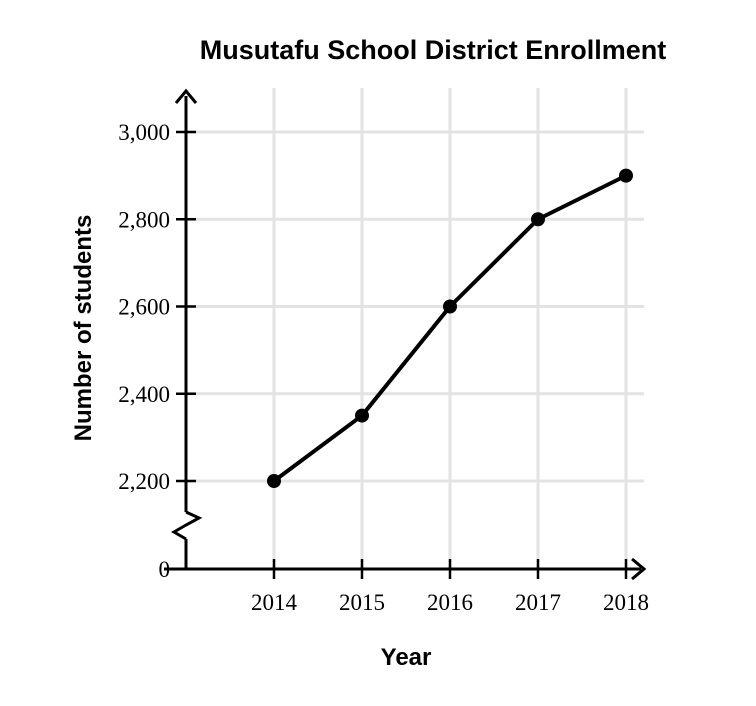 Image resolution: width=756 pixels, height=706 pixels. Describe the element at coordinates (639, 569) in the screenshot. I see `x-axis-arrow` at that location.